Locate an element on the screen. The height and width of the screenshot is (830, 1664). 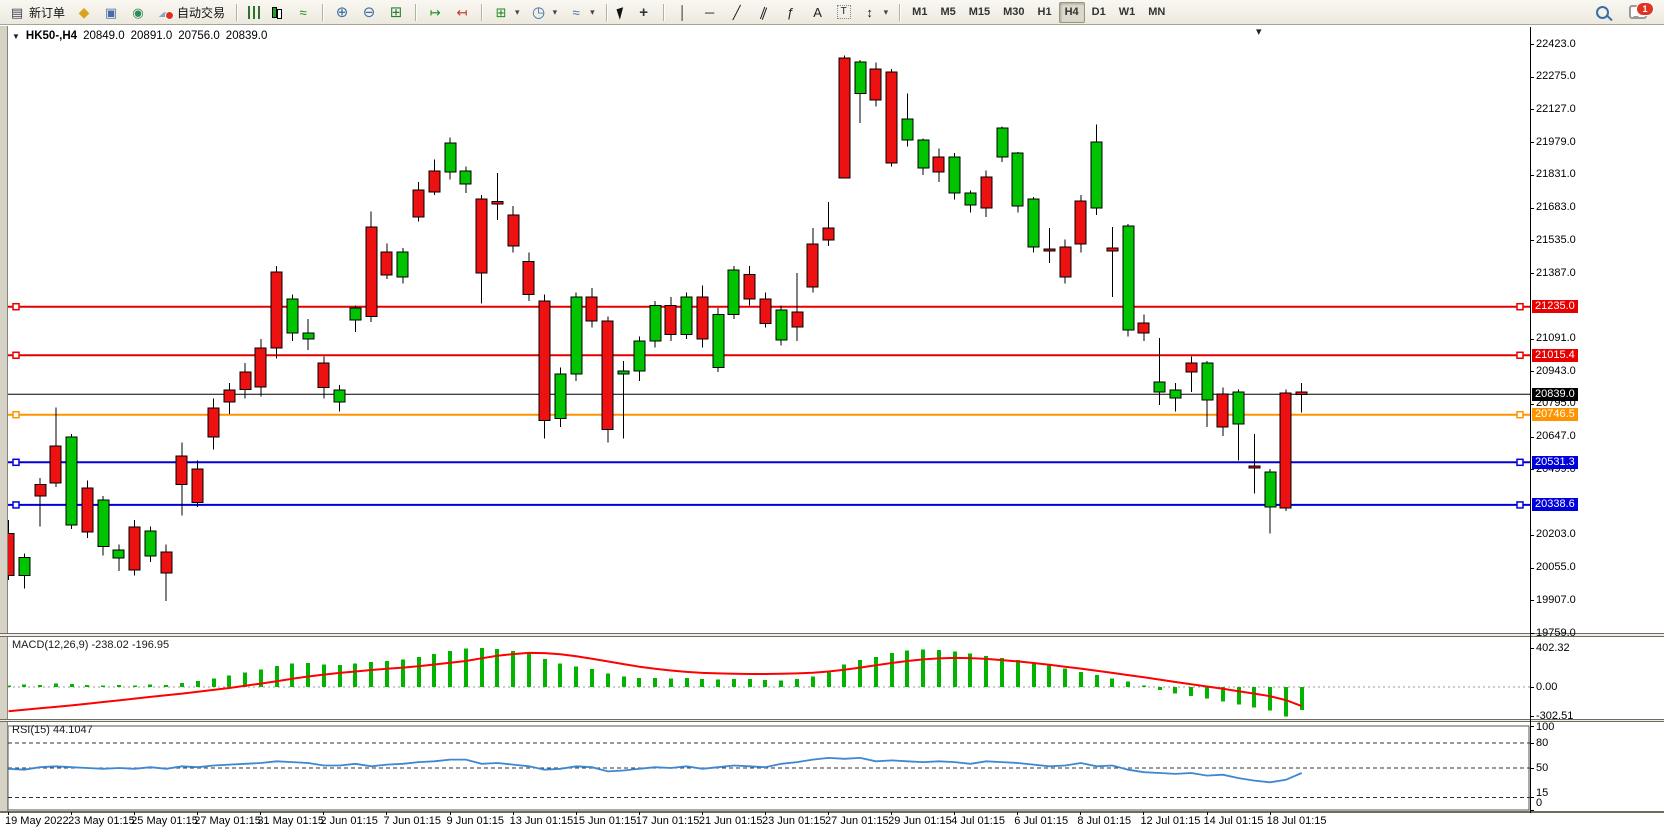
tab-m30: M30 is located at coordinates (1014, 11).